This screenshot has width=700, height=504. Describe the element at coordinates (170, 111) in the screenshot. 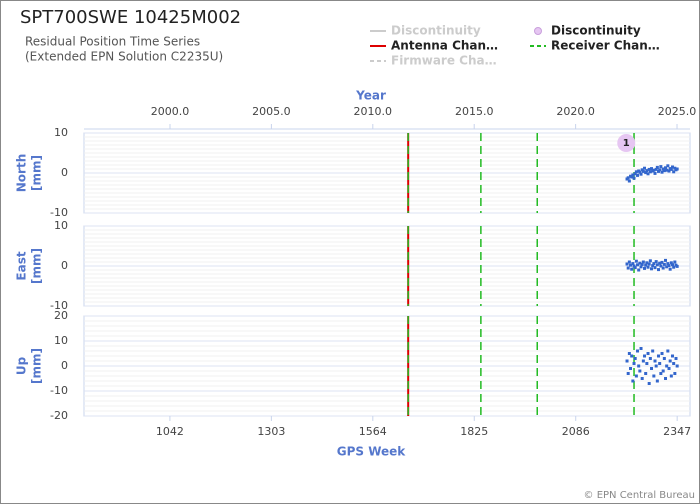

I see `x2-tick-label: 2000.0` at that location.